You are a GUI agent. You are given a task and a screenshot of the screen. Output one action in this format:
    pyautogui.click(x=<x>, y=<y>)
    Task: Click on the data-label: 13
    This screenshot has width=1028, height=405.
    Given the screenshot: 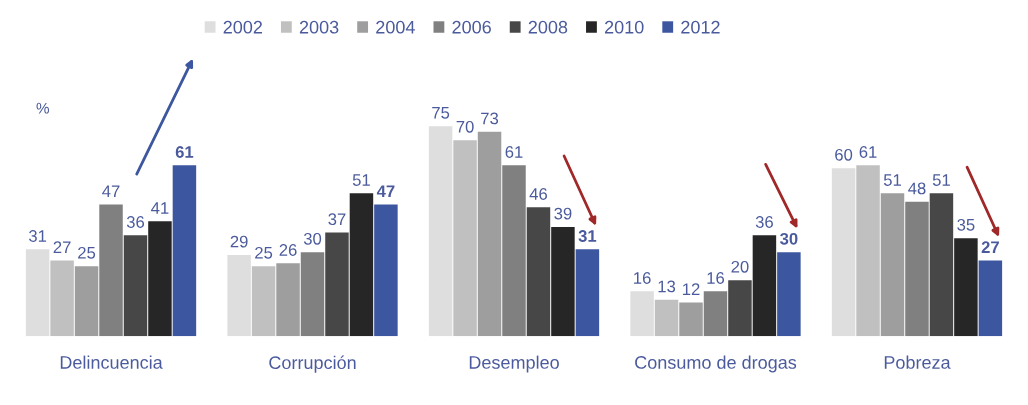 What is the action you would take?
    pyautogui.click(x=667, y=286)
    